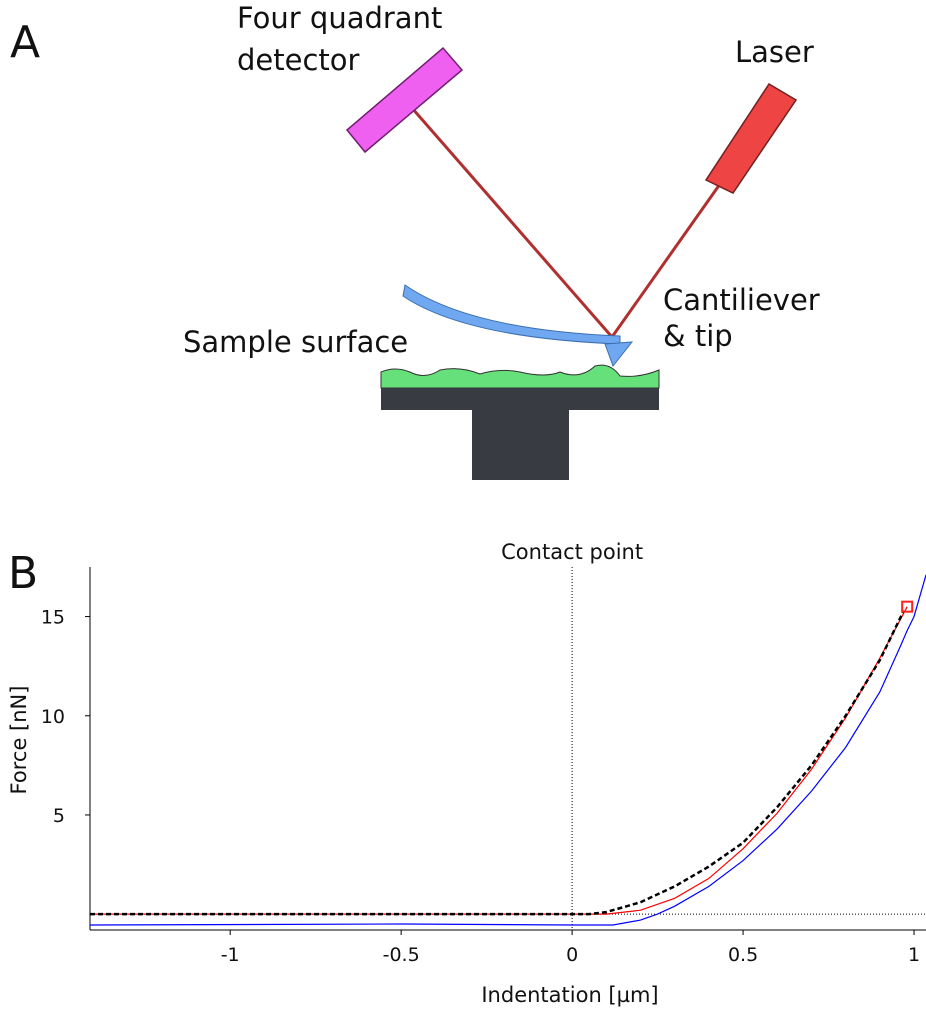 The height and width of the screenshot is (1012, 926). I want to click on cantilever-label: Cantiliever, so click(741, 300).